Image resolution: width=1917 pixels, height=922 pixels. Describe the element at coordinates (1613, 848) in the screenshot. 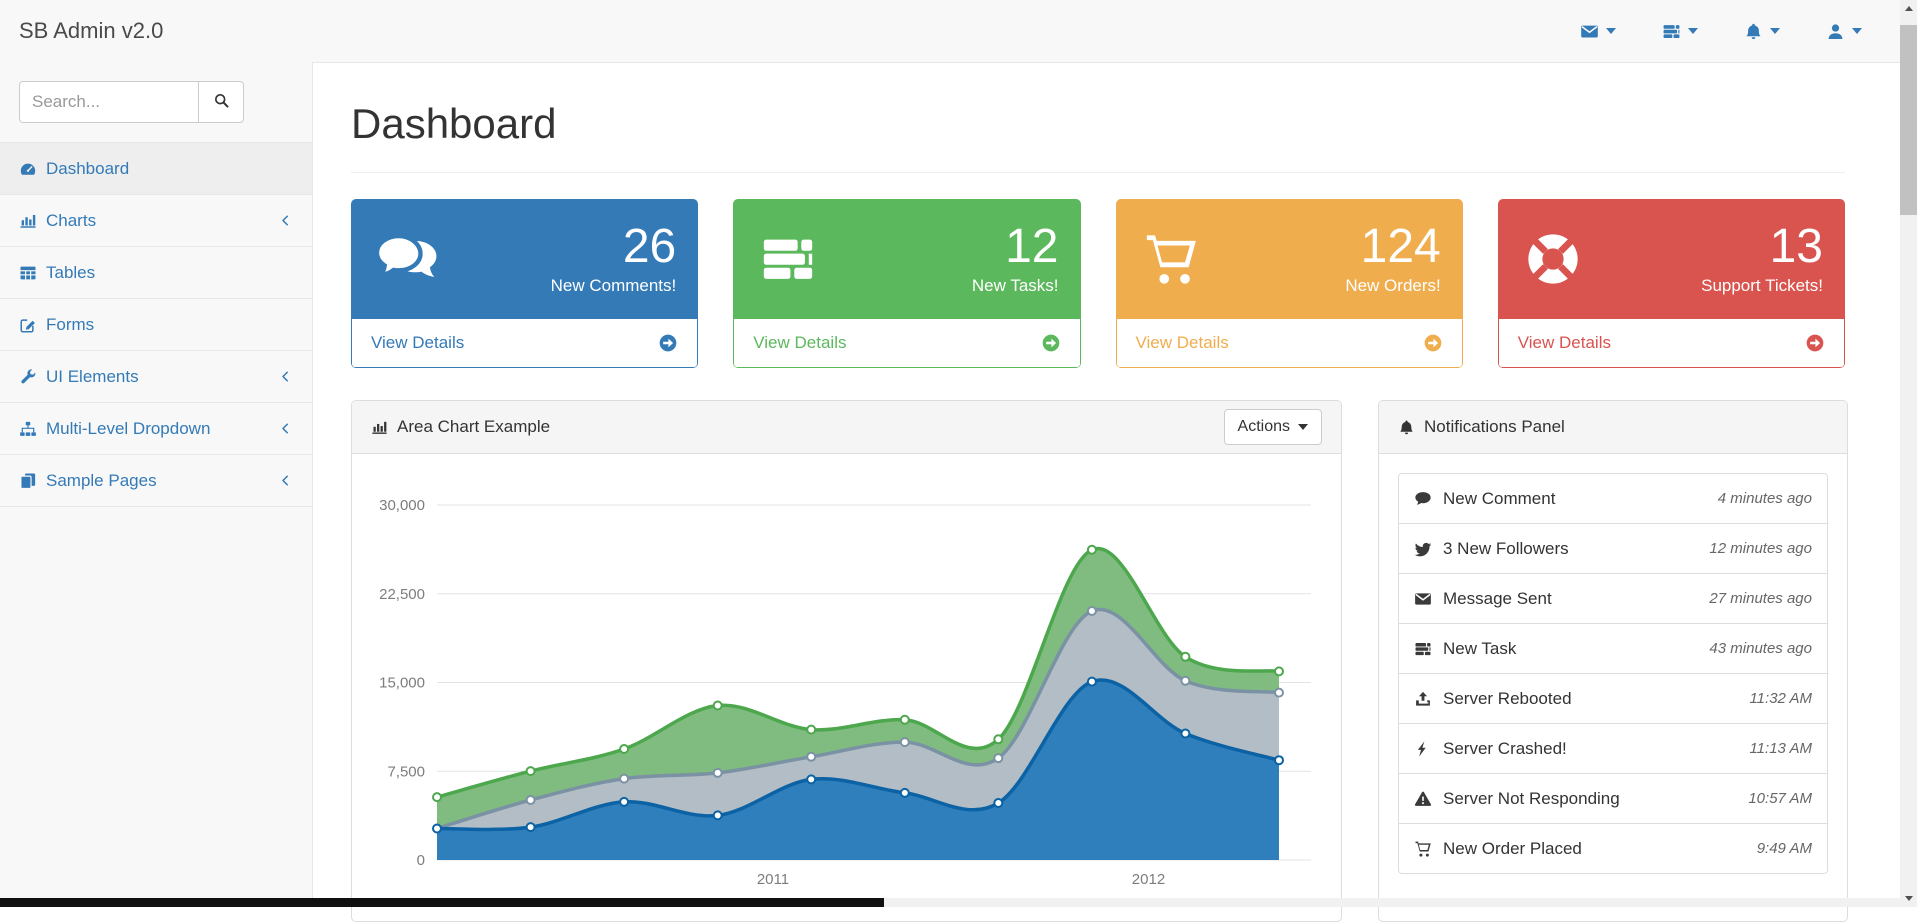

I see `notification-new-order-placed: New Order Placed 9:49 AM` at that location.